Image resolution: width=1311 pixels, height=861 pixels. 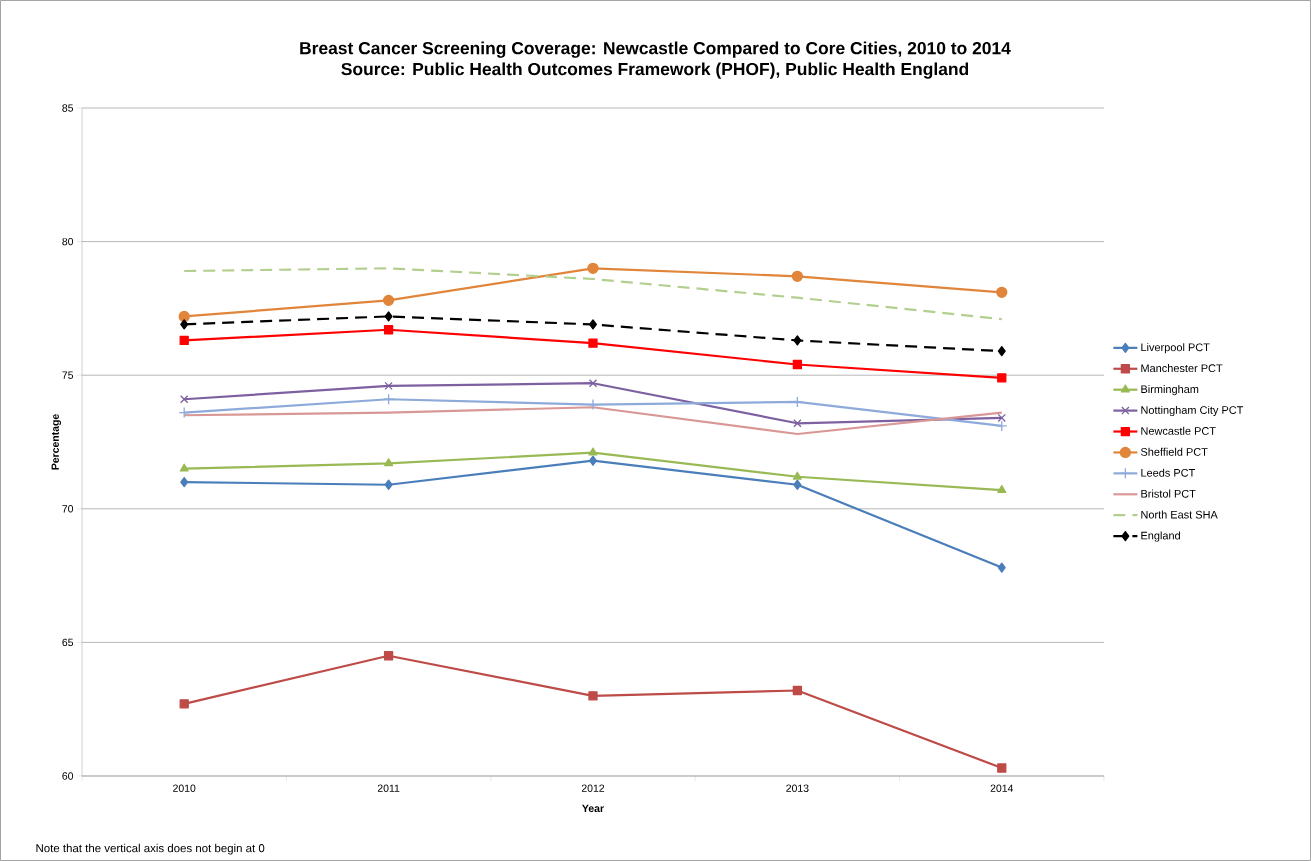 I want to click on legend-label: Sheffield PCT, so click(x=1174, y=451).